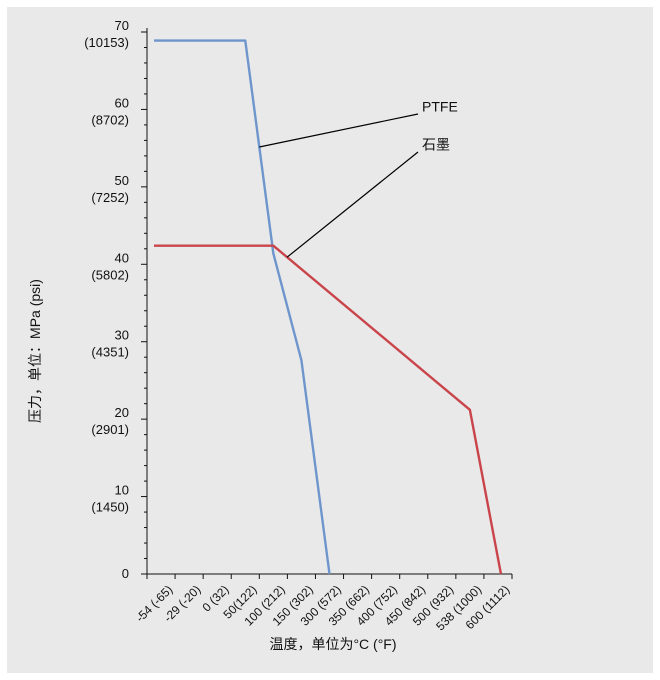 The image size is (660, 680). Describe the element at coordinates (125, 573) in the screenshot. I see `y-tick-label: 0` at that location.